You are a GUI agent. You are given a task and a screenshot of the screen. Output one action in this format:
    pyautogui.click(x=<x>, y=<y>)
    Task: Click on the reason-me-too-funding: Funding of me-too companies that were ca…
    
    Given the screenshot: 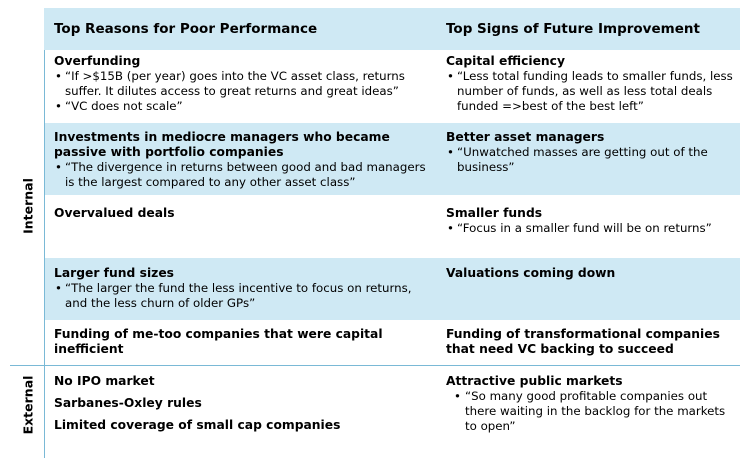 What is the action you would take?
    pyautogui.click(x=244, y=342)
    